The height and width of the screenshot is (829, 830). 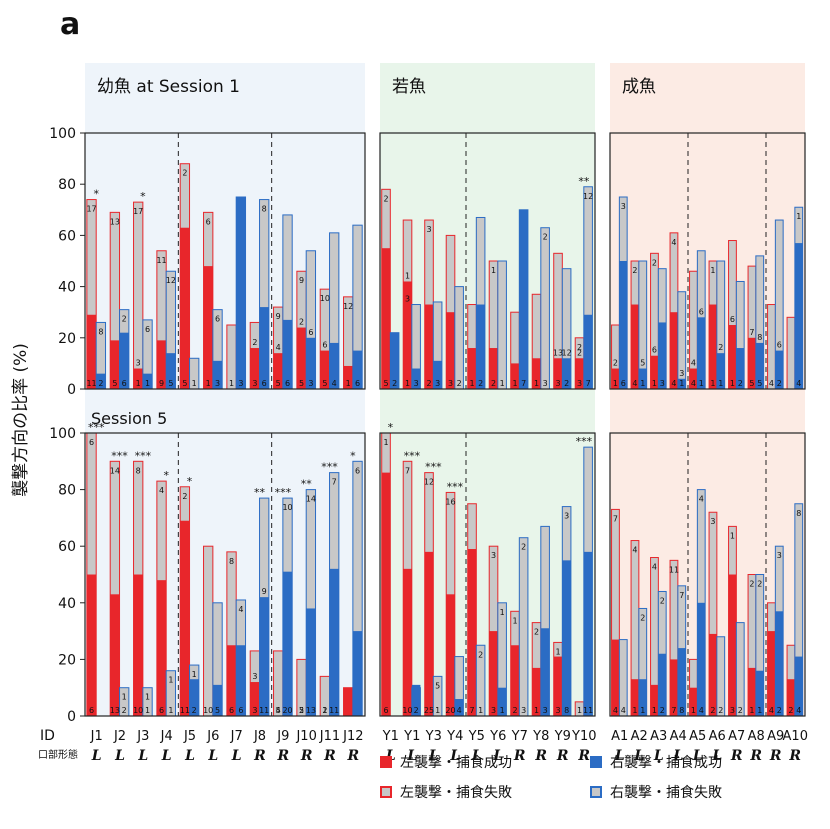 What do you see at coordinates (166, 756) in the screenshot?
I see `mouth-label-0-3: L` at bounding box center [166, 756].